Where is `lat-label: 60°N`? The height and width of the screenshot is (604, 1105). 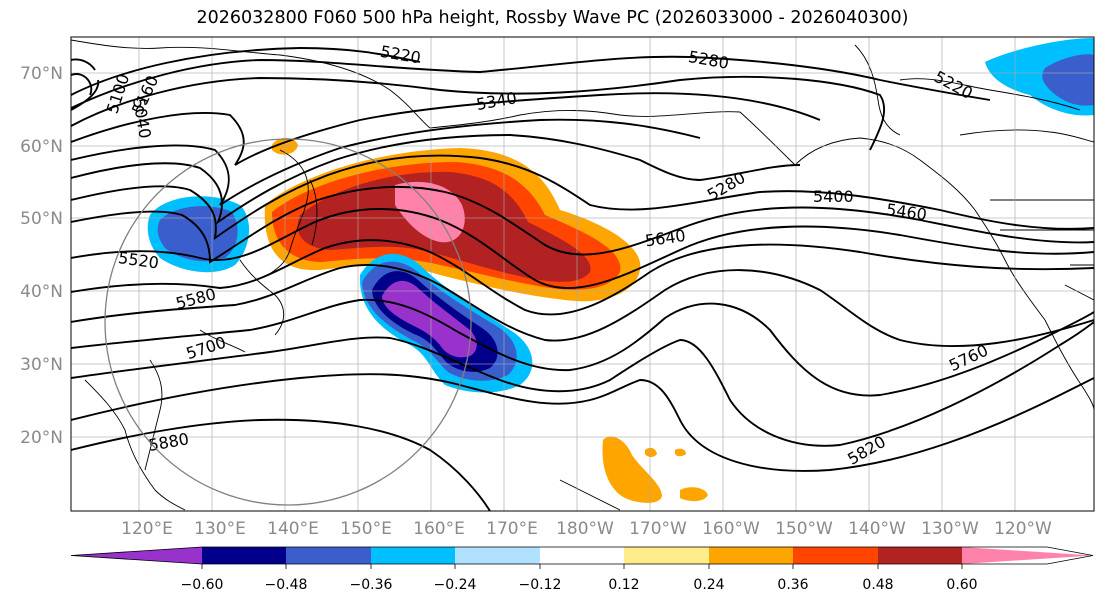
lat-label: 60°N is located at coordinates (41, 147).